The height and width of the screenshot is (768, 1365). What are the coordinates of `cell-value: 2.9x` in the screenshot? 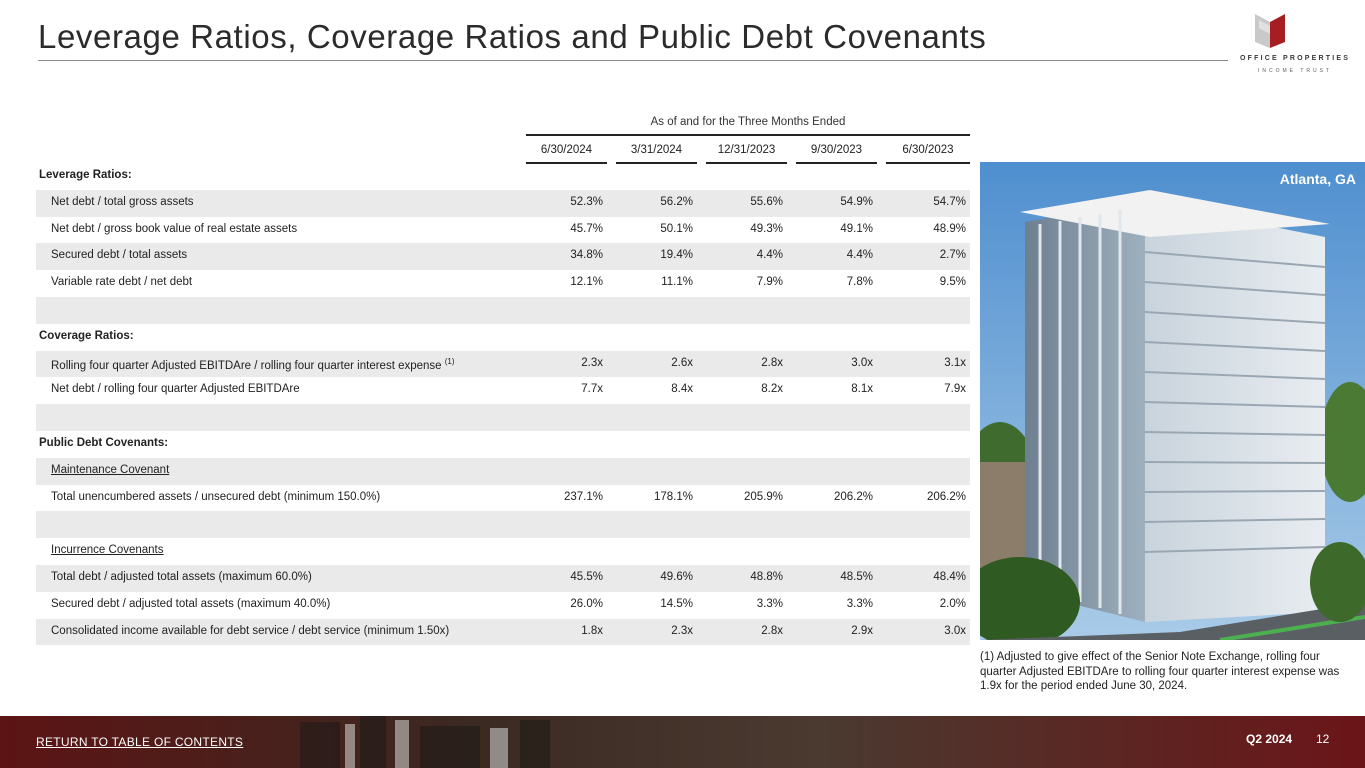 It's located at (862, 630).